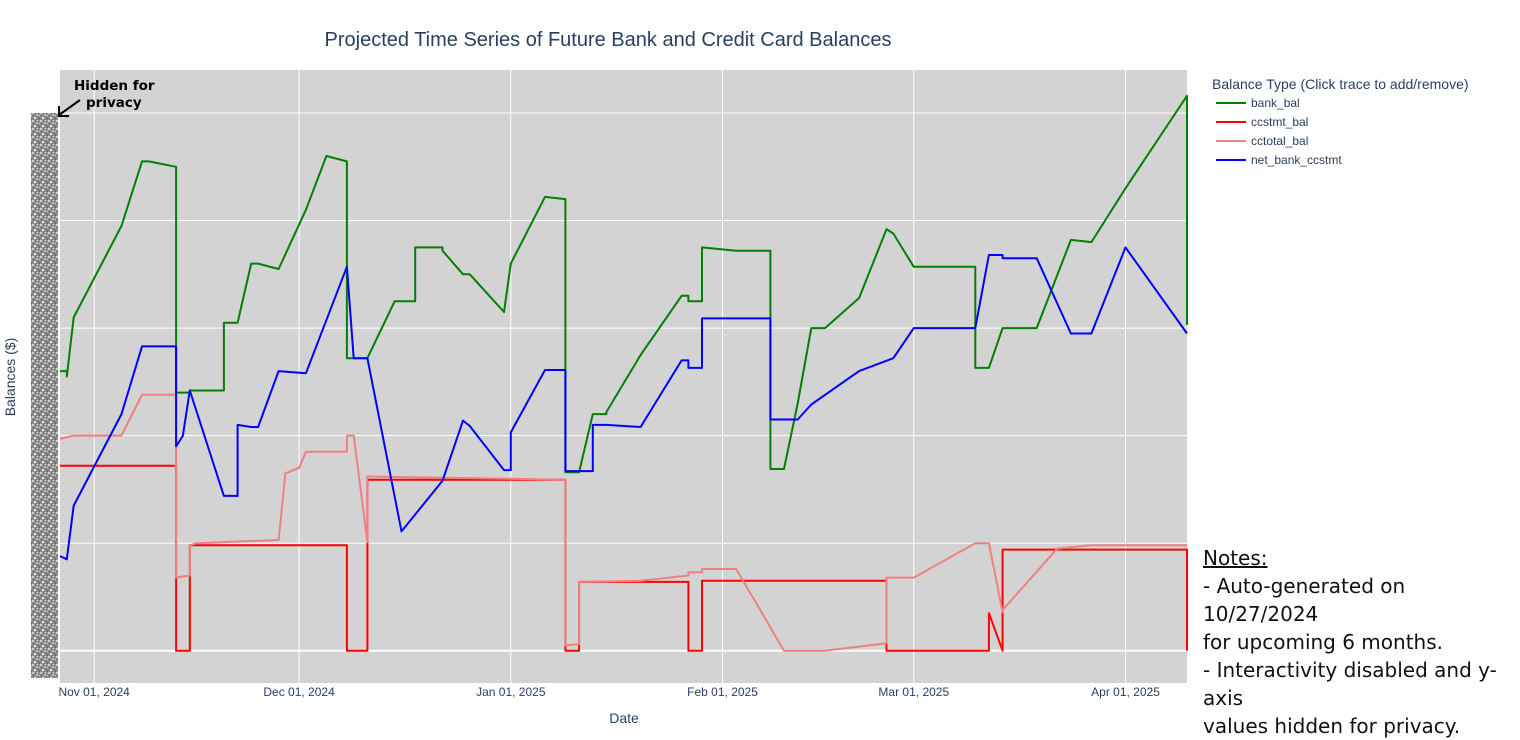  Describe the element at coordinates (69, 107) in the screenshot. I see `annotation-arrow-icon` at that location.